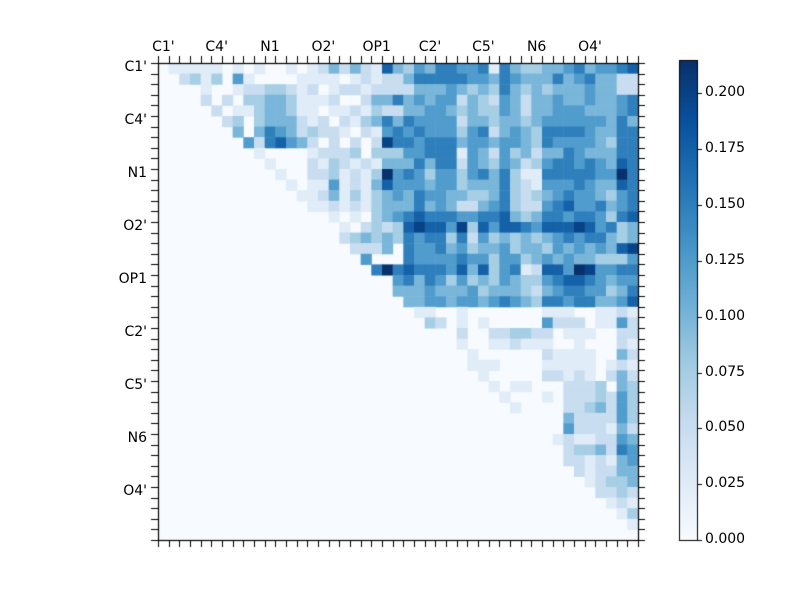 The height and width of the screenshot is (600, 800). Describe the element at coordinates (216, 47) in the screenshot. I see `x-axis-label: C4'` at that location.